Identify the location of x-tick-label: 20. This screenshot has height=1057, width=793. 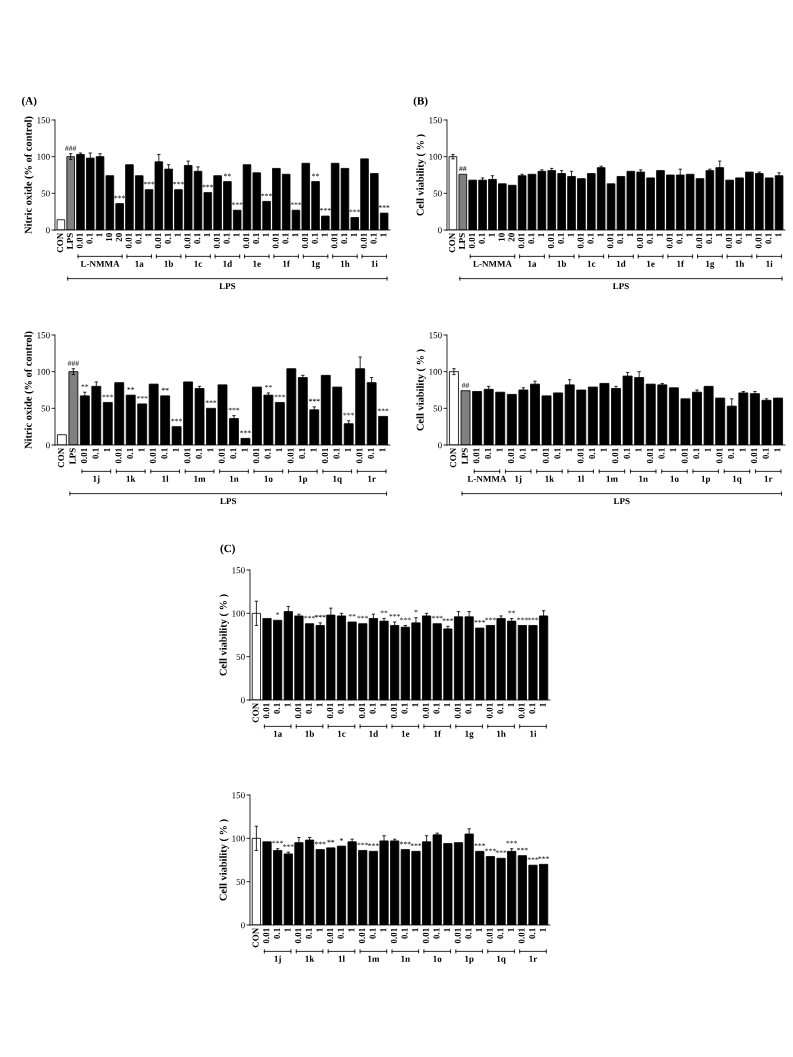
(511, 237).